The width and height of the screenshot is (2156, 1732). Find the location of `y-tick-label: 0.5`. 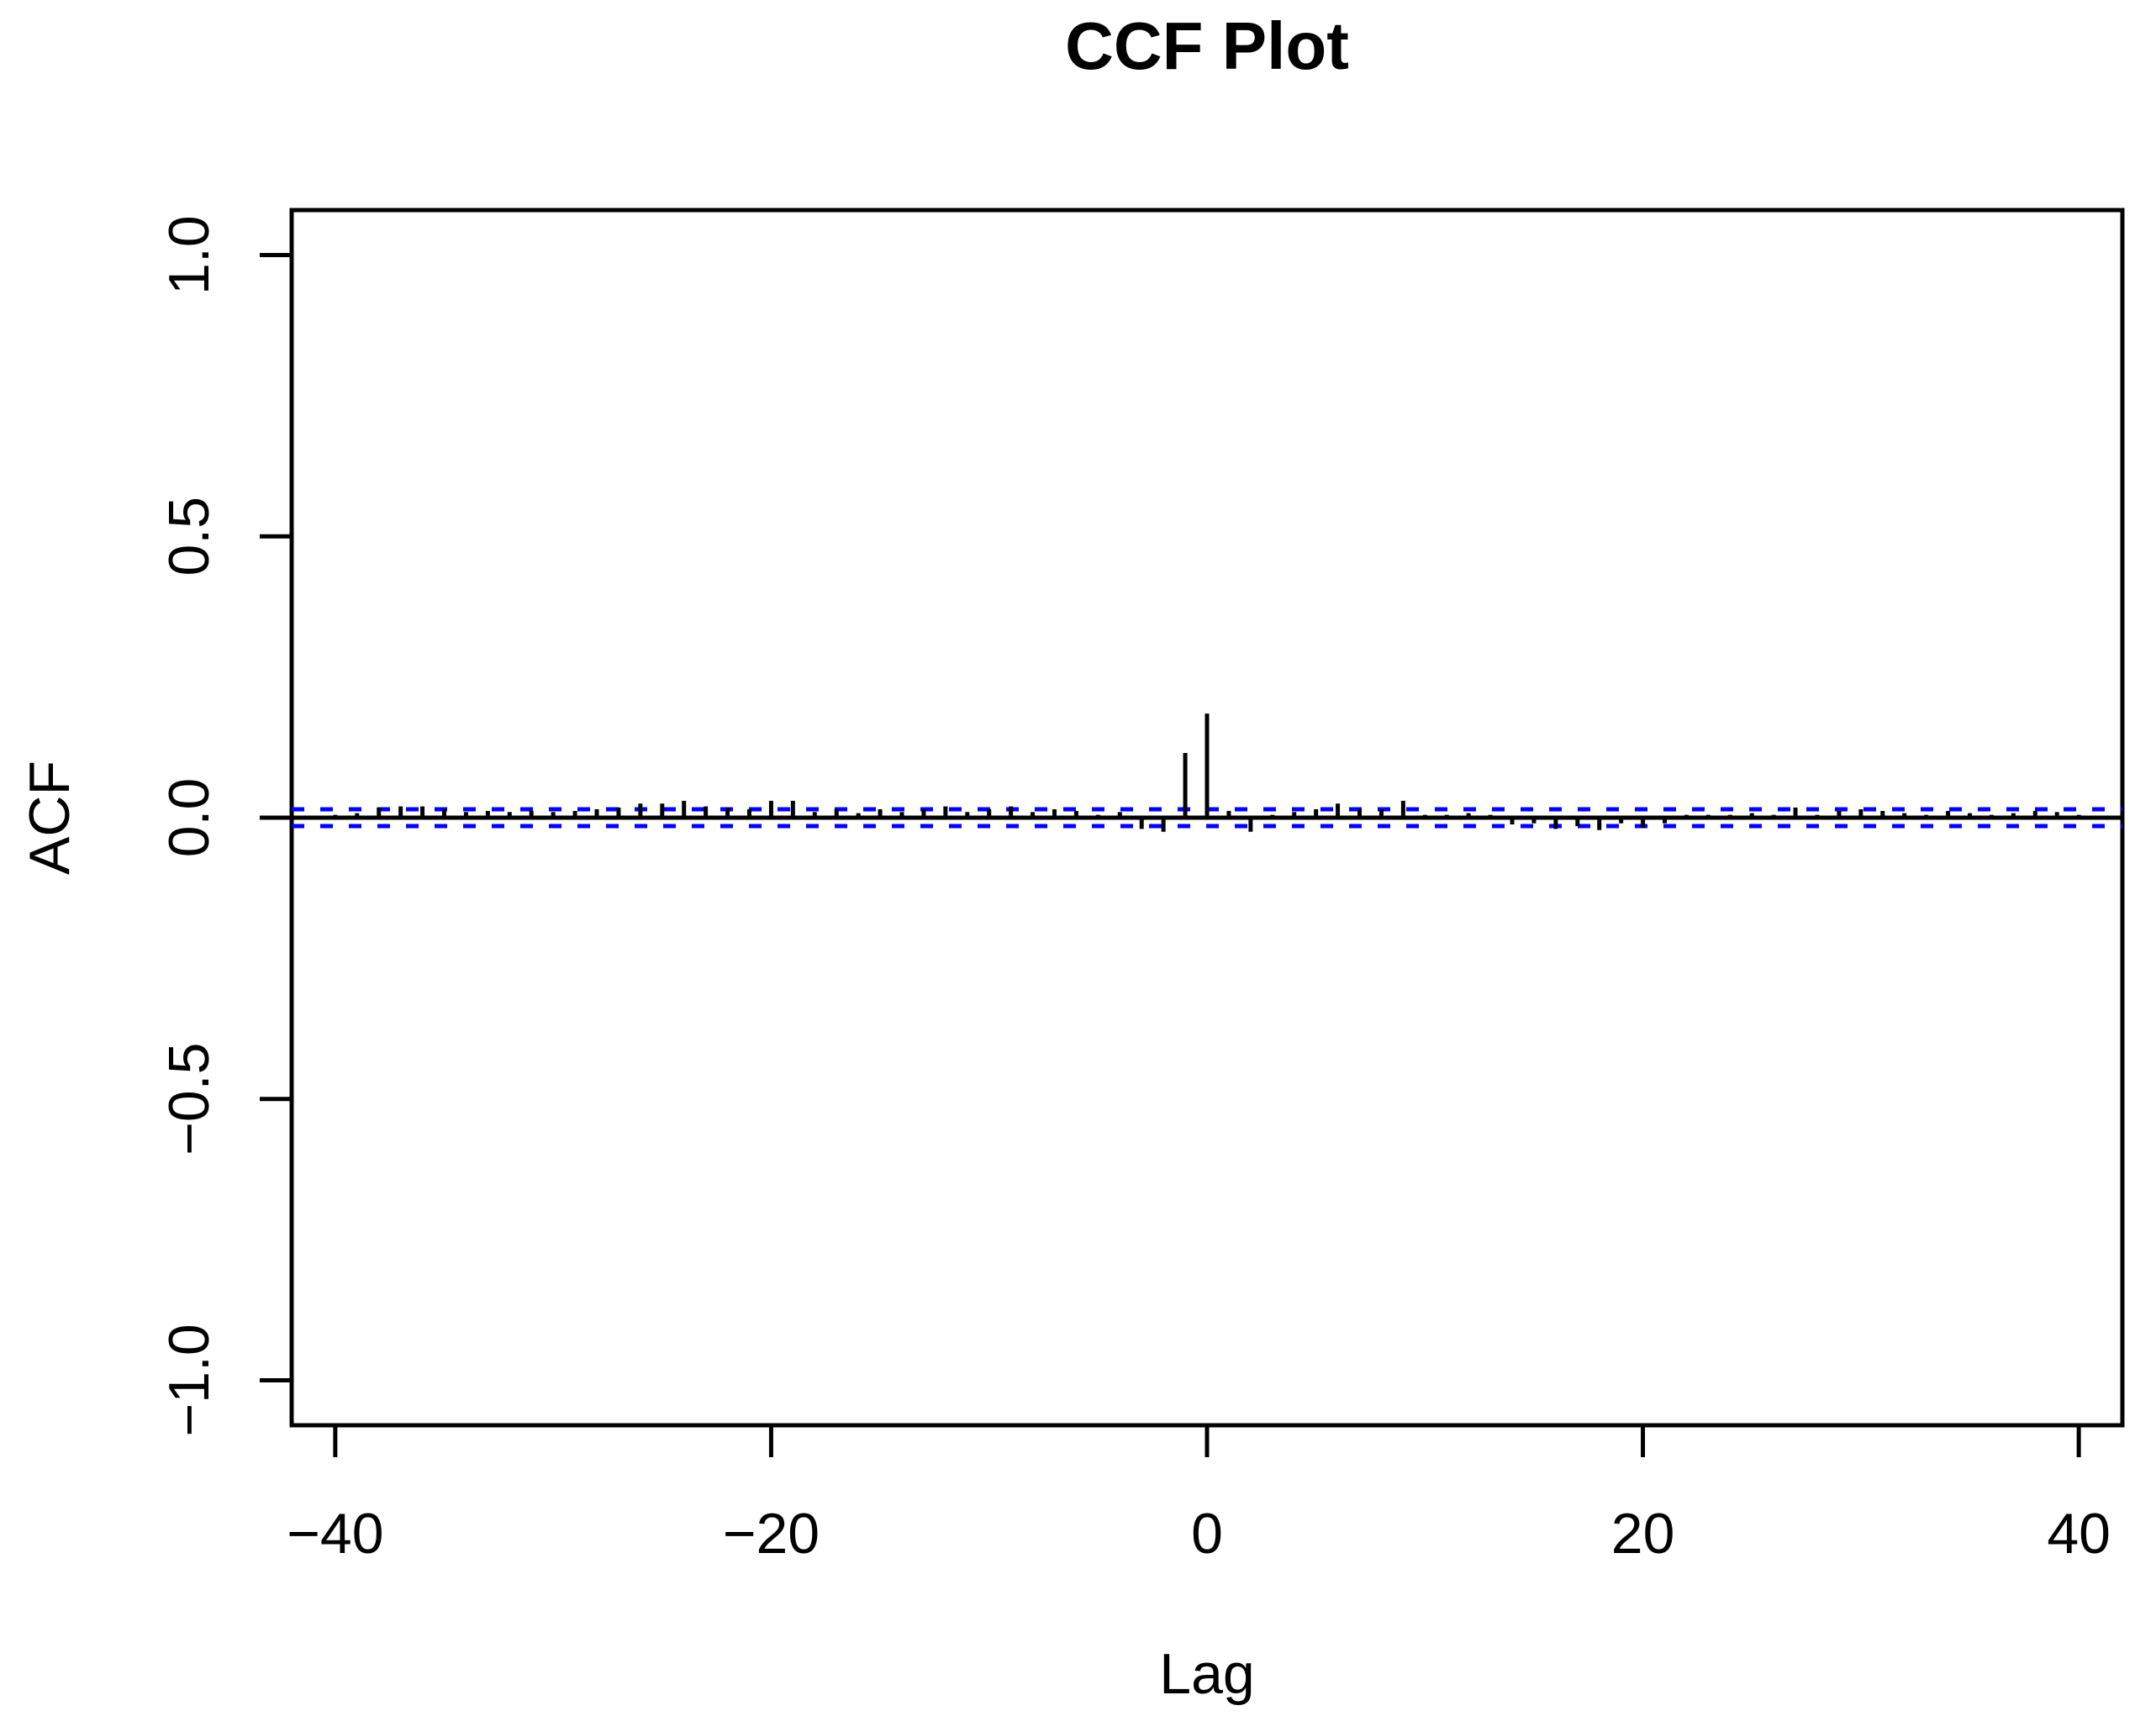

y-tick-label: 0.5 is located at coordinates (189, 536).